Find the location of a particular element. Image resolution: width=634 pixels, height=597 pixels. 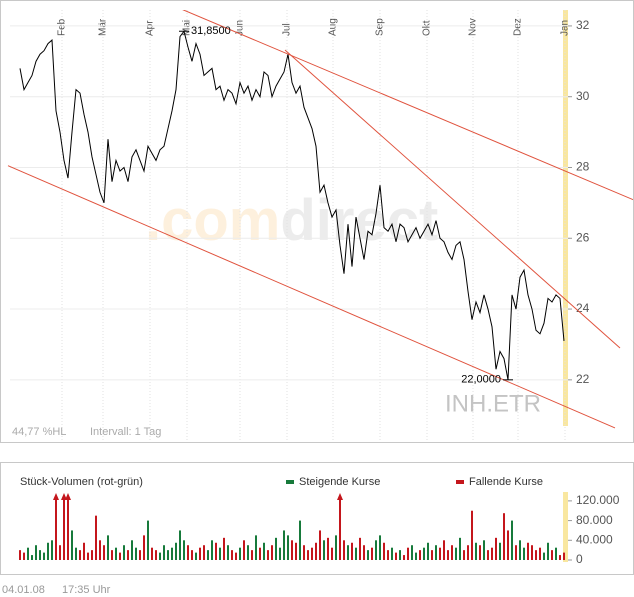

x-tick-label: Aug is located at coordinates (333, 27).